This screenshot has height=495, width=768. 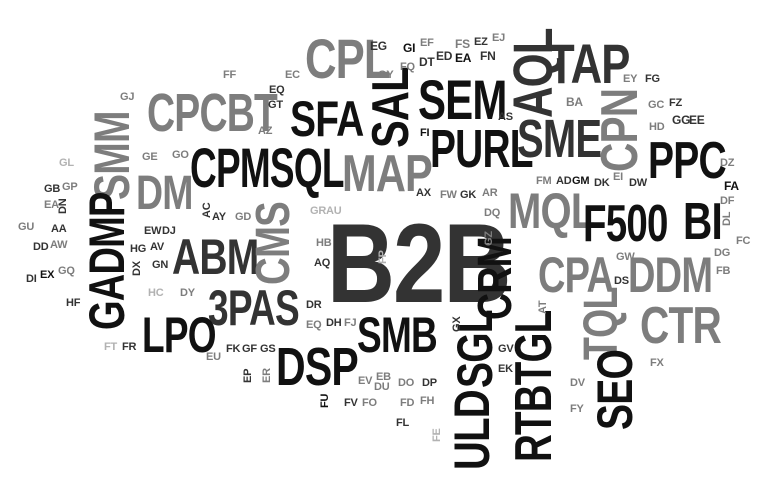 I want to click on word-fi: FI, so click(x=425, y=133).